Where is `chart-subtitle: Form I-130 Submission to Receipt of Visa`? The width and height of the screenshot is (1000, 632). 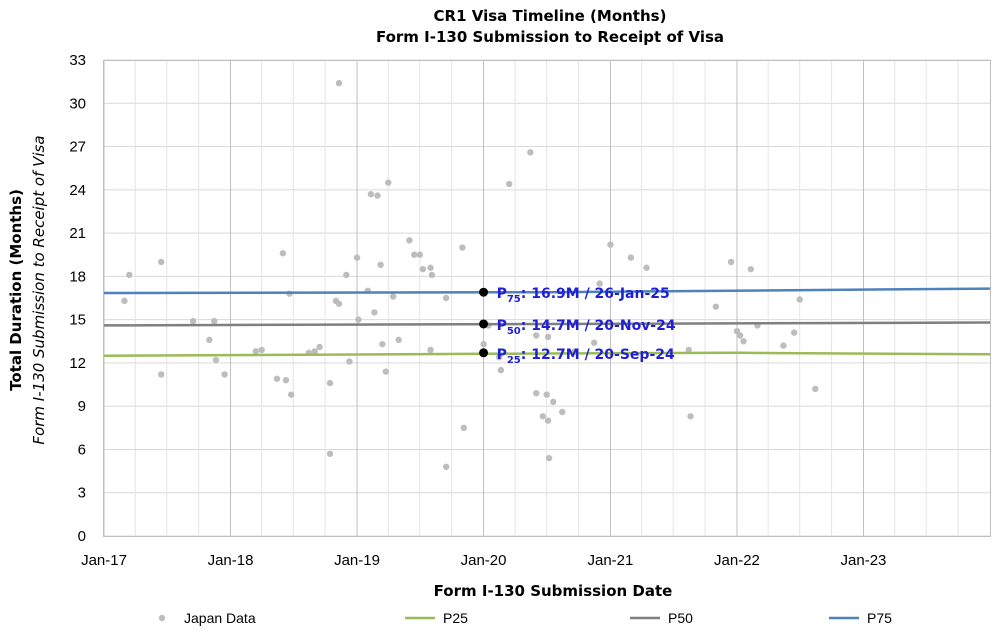
chart-subtitle: Form I-130 Submission to Receipt of Visa is located at coordinates (550, 37).